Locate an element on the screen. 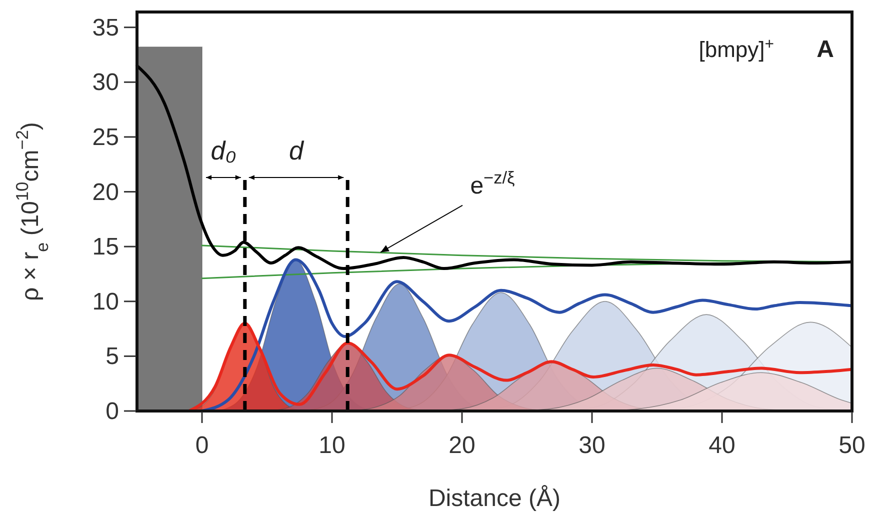 The height and width of the screenshot is (520, 875). annotation: [bmpy]$^{+}$ is located at coordinates (736, 49).